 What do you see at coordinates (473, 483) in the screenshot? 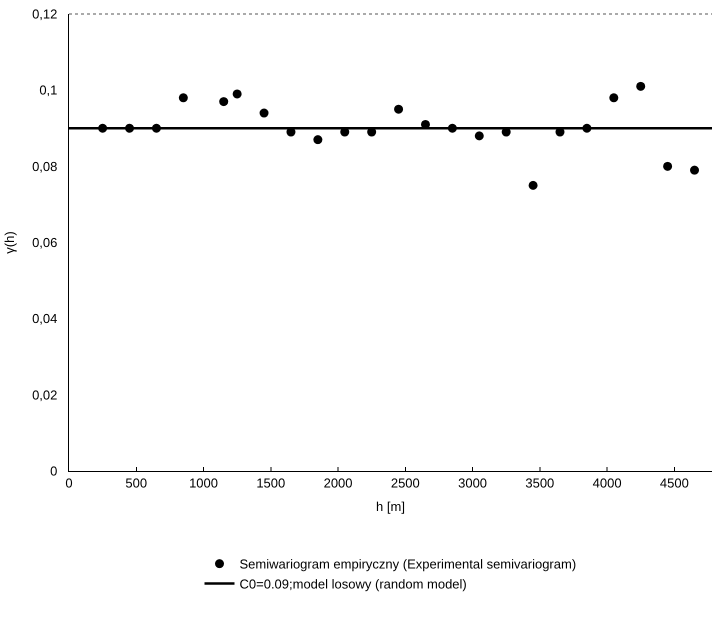
I see `x-tick-label: 3000` at bounding box center [473, 483].